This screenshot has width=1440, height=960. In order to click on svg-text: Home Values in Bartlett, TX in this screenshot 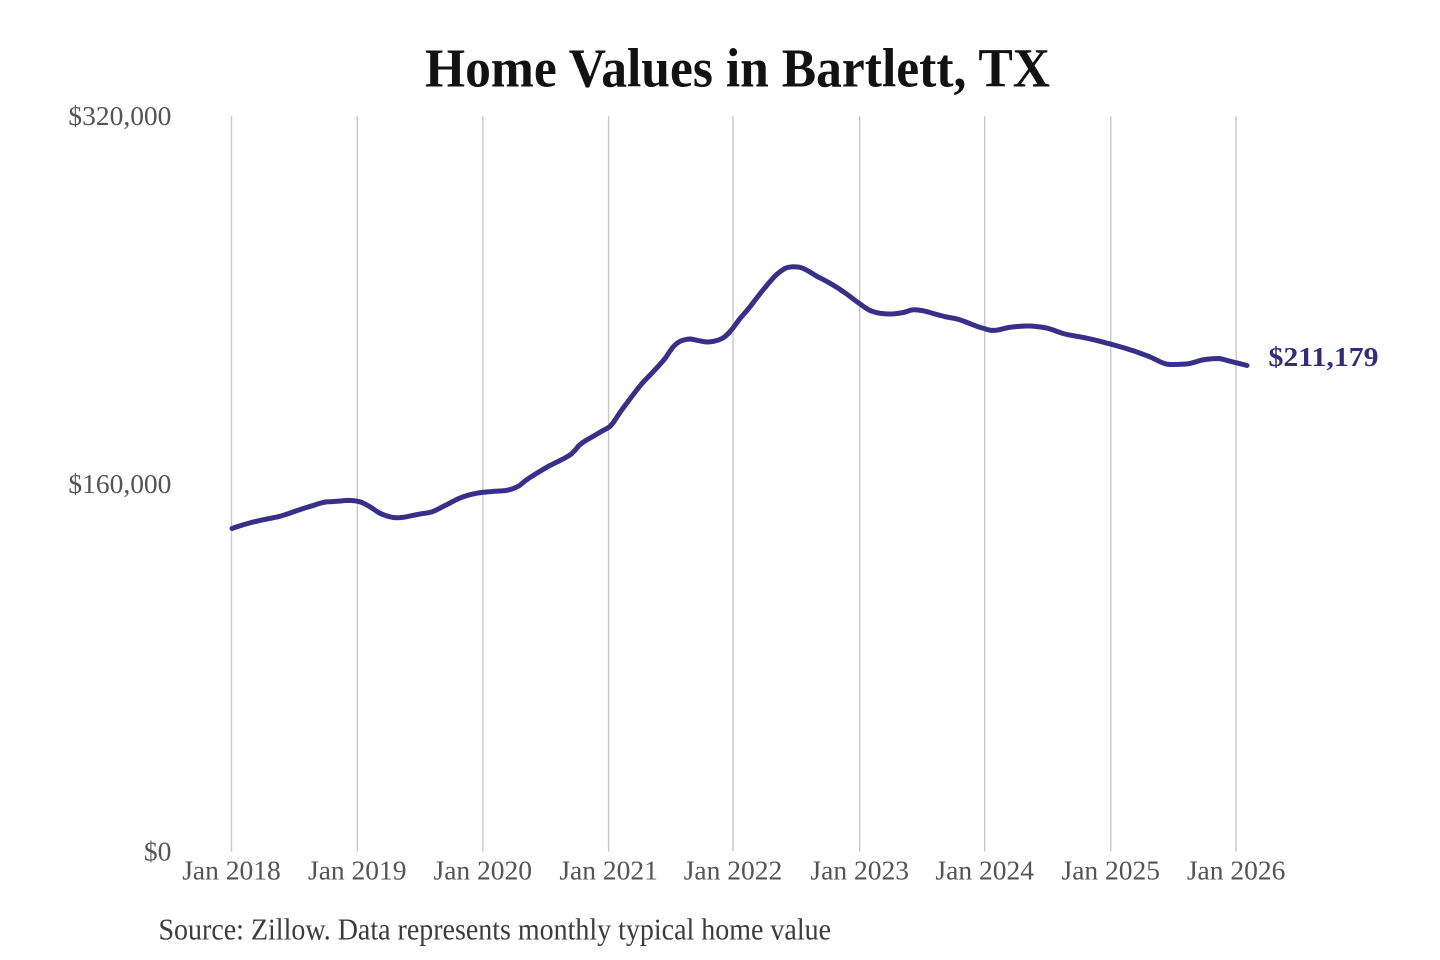, I will do `click(737, 68)`.